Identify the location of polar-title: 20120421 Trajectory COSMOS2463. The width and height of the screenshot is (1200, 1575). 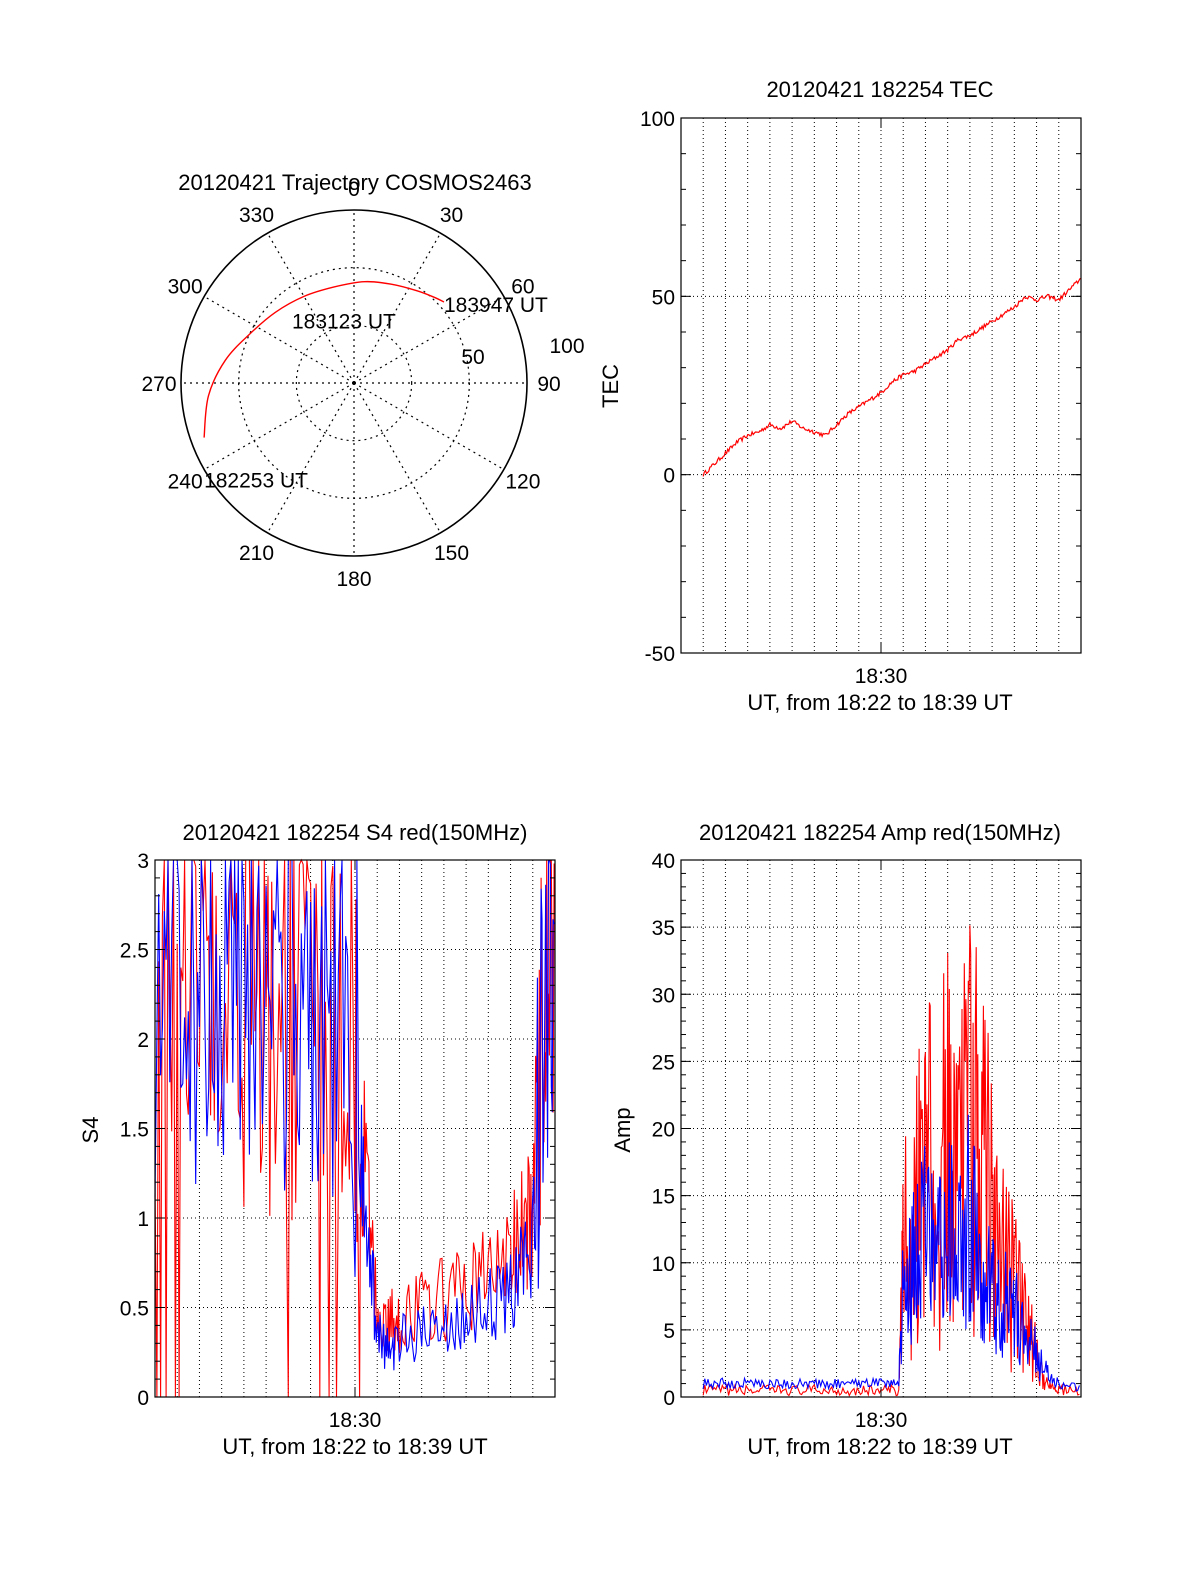
(354, 182).